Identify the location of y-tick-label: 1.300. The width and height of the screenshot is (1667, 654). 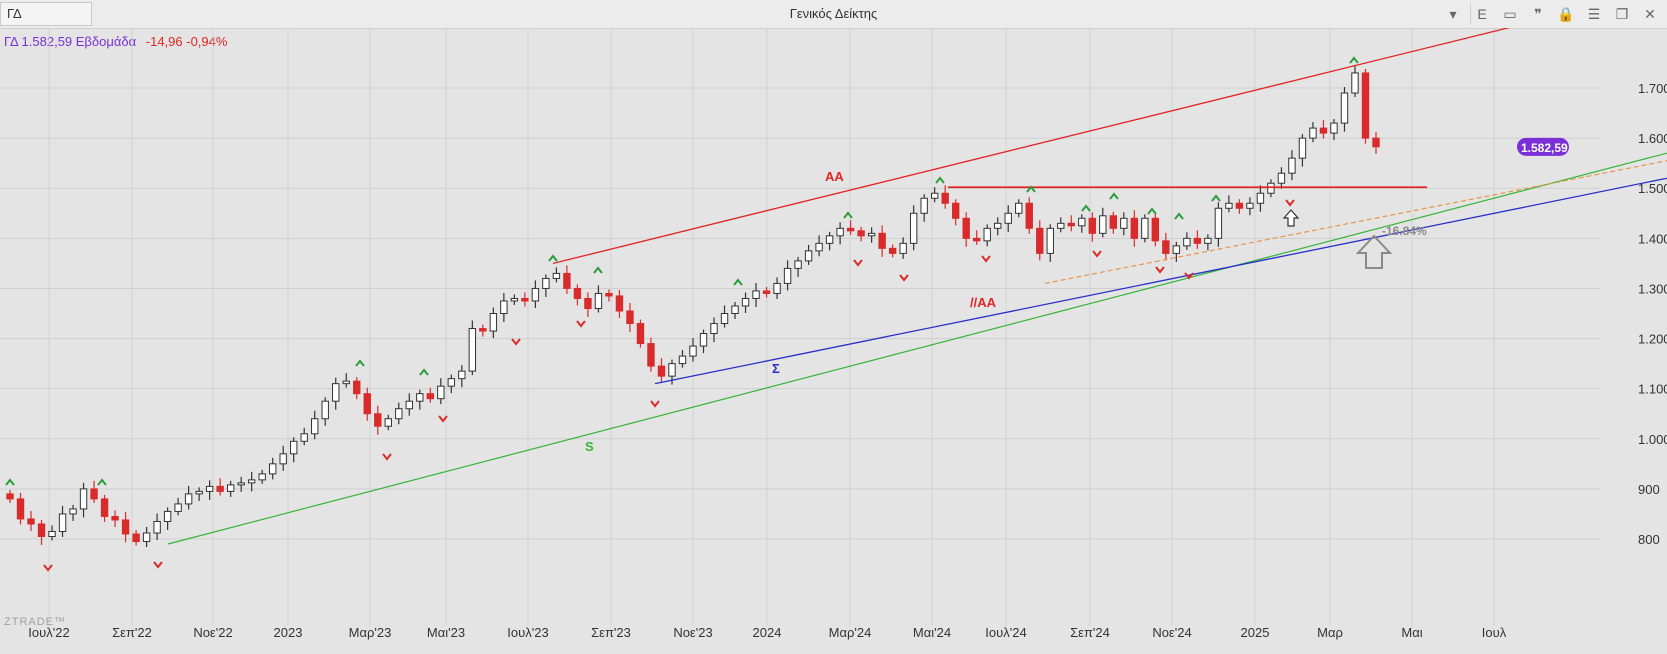
(1652, 288).